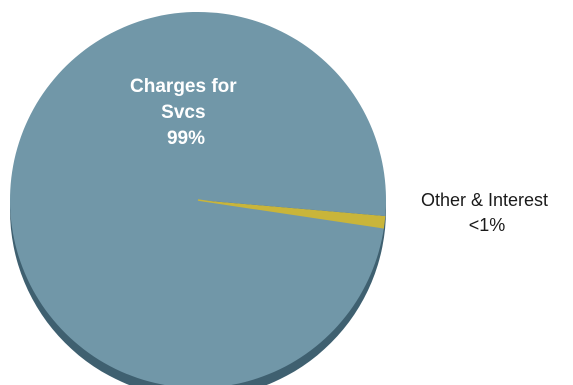 This screenshot has height=385, width=573. Describe the element at coordinates (183, 112) in the screenshot. I see `slice-label-charges-line-2: Svcs` at that location.